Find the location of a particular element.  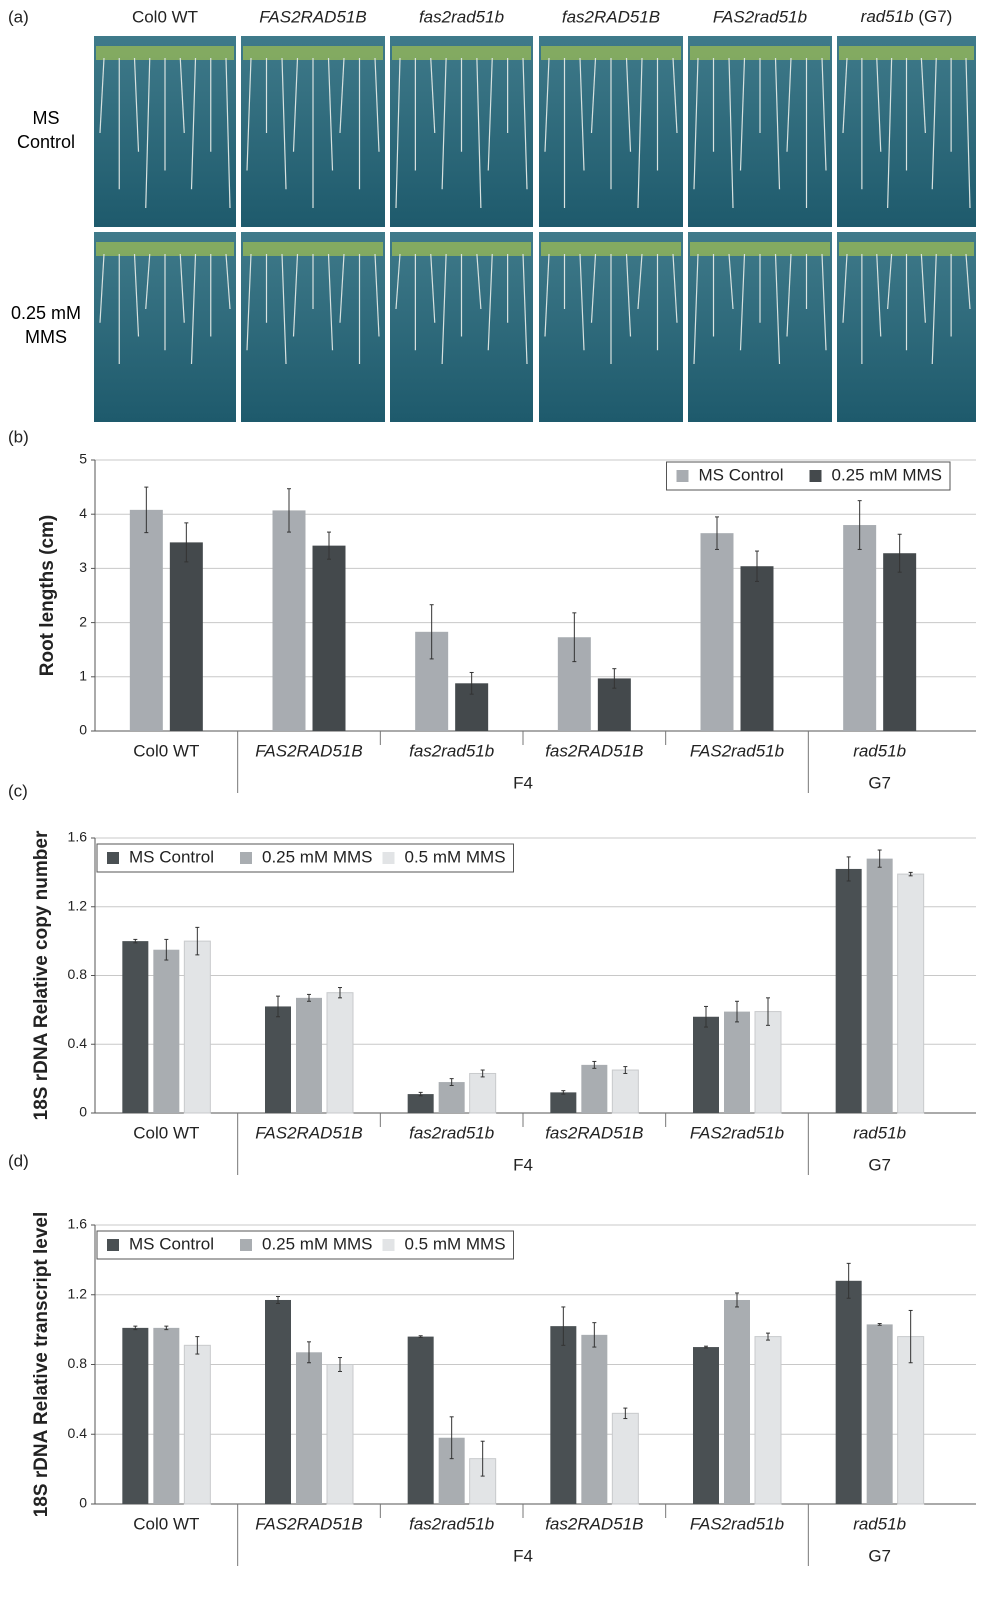

column-header: Col0 WT is located at coordinates (165, 16).